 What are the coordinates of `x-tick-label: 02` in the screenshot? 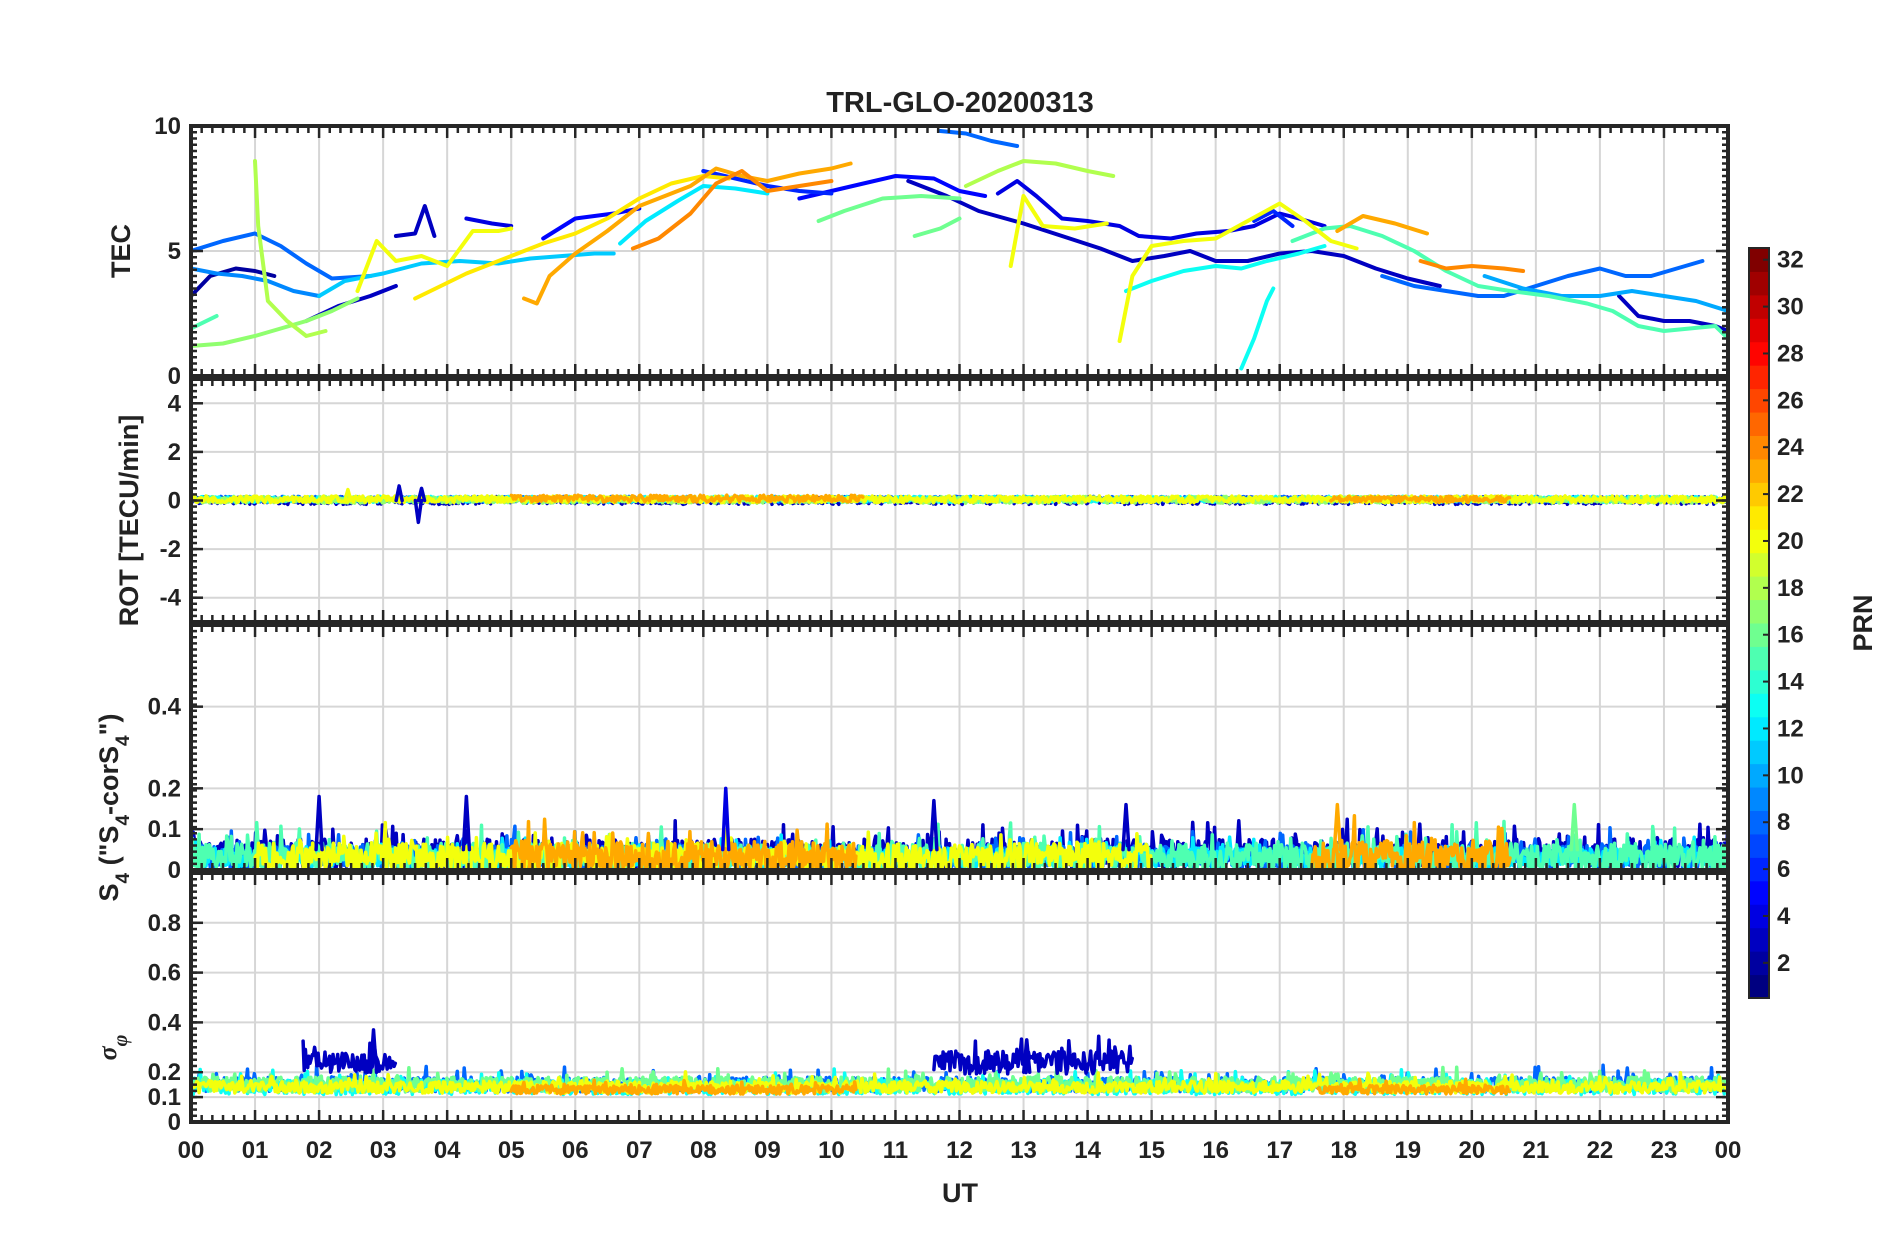 It's located at (319, 1150).